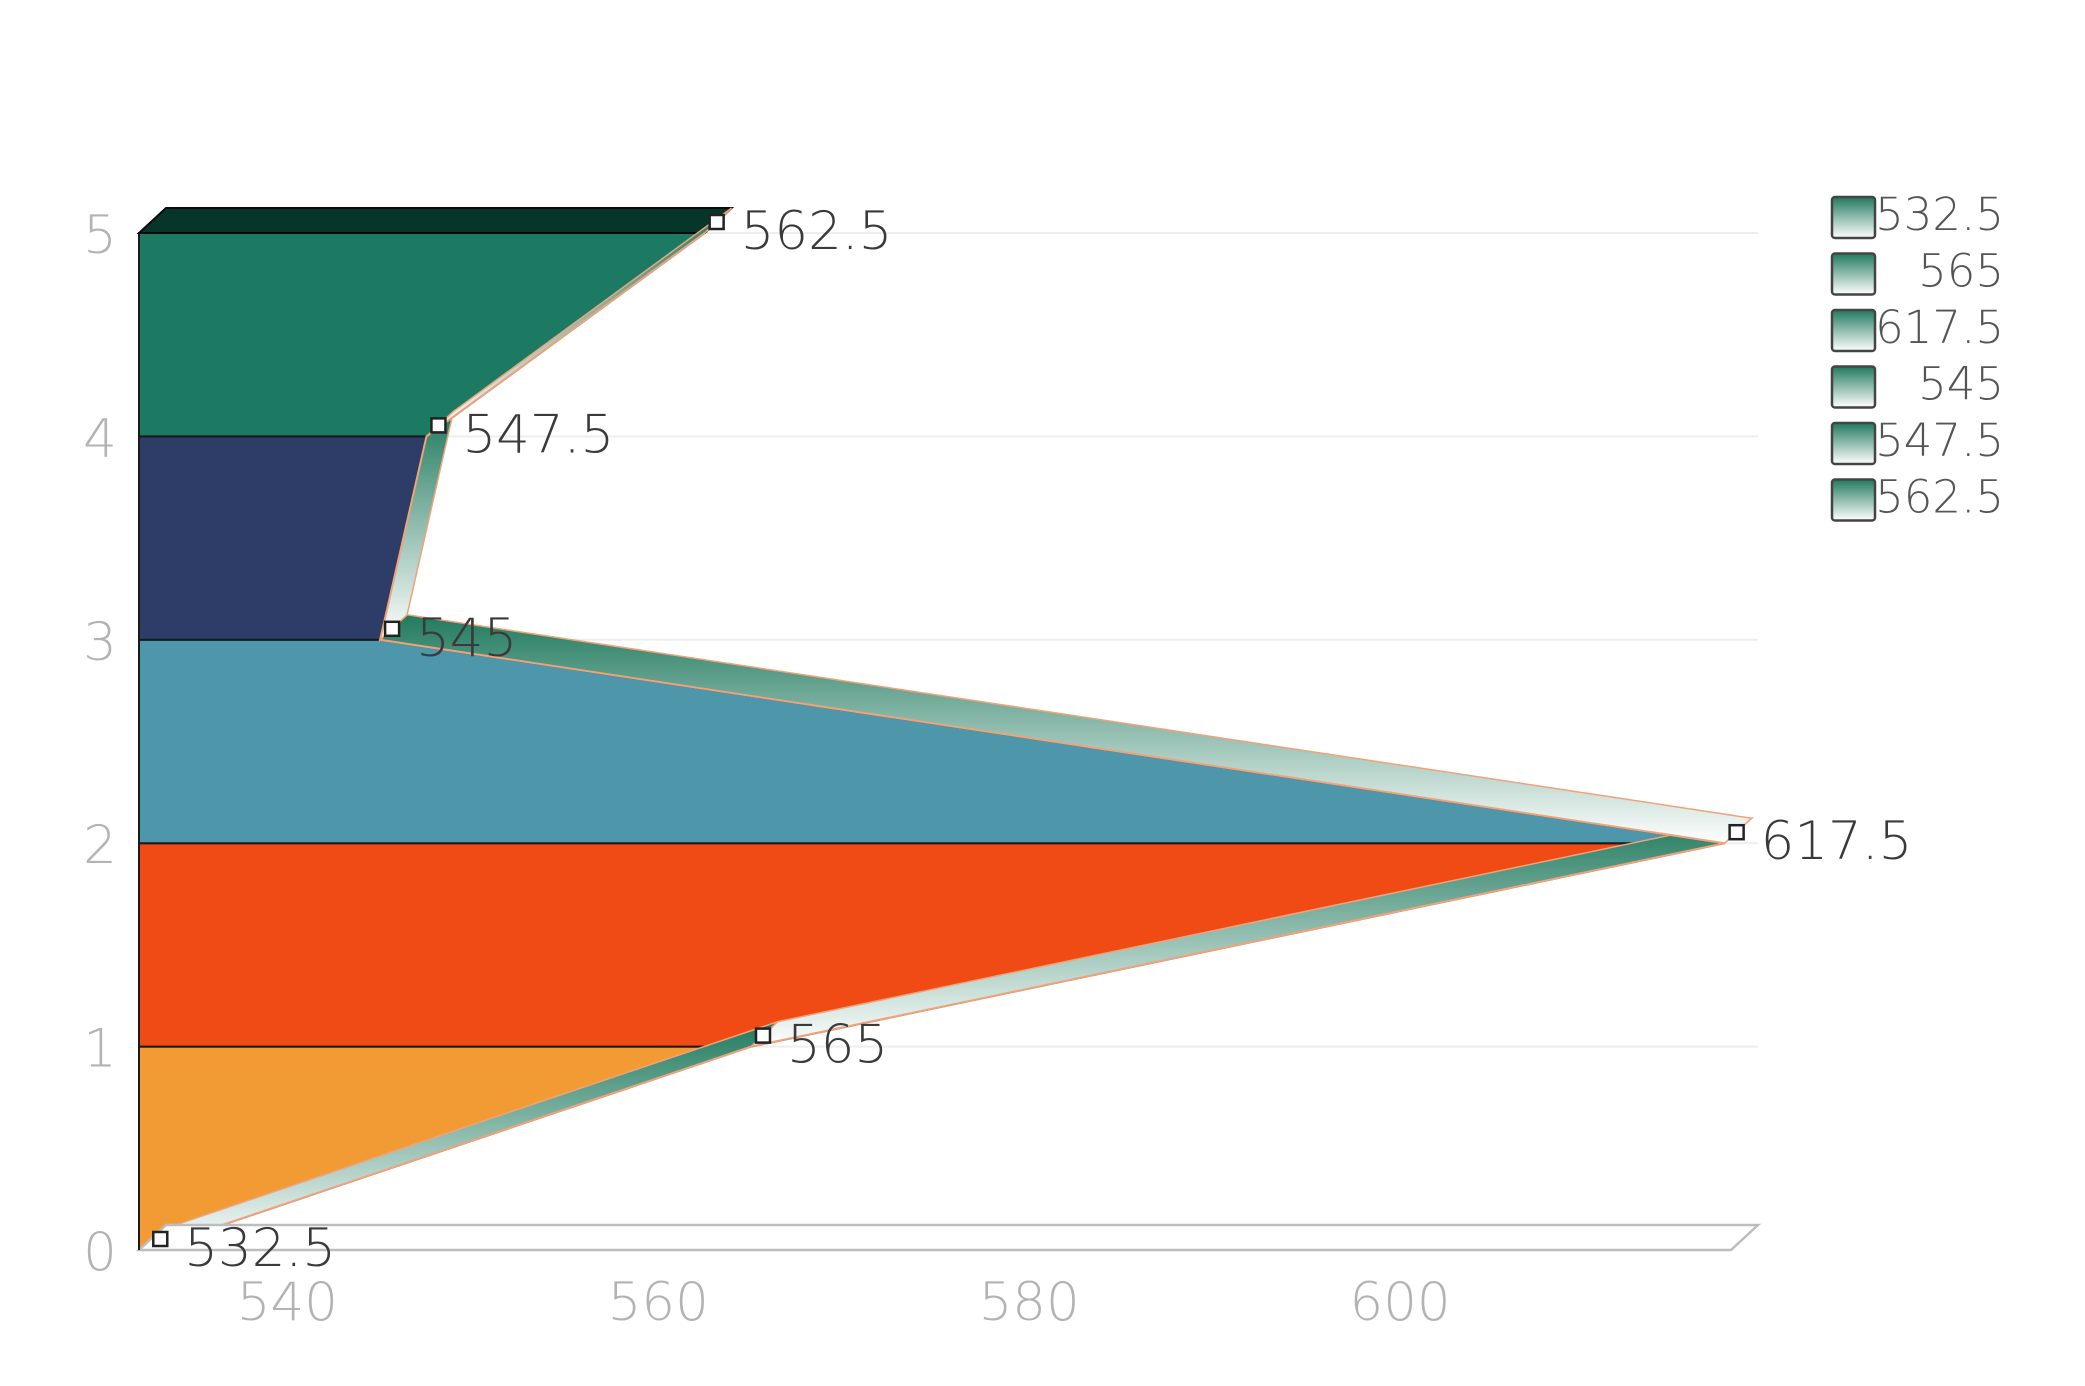 The width and height of the screenshot is (2085, 1386). Describe the element at coordinates (100, 1049) in the screenshot. I see `y-tick-label-1: 1` at that location.